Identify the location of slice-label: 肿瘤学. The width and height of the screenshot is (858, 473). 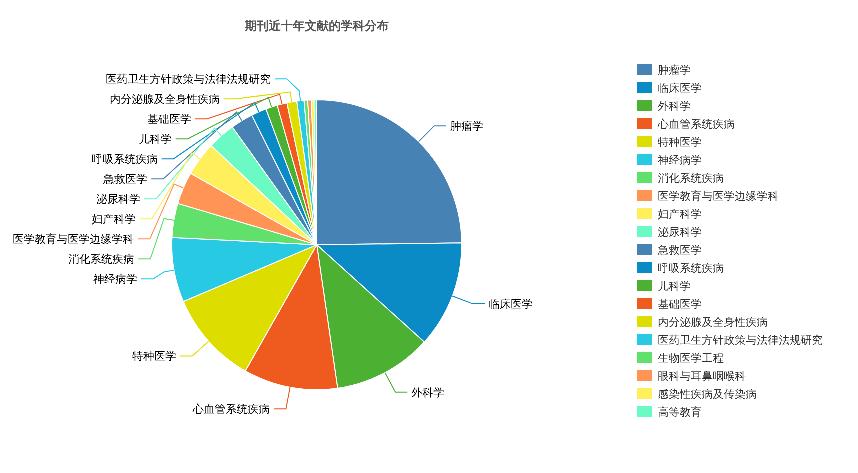
(467, 127).